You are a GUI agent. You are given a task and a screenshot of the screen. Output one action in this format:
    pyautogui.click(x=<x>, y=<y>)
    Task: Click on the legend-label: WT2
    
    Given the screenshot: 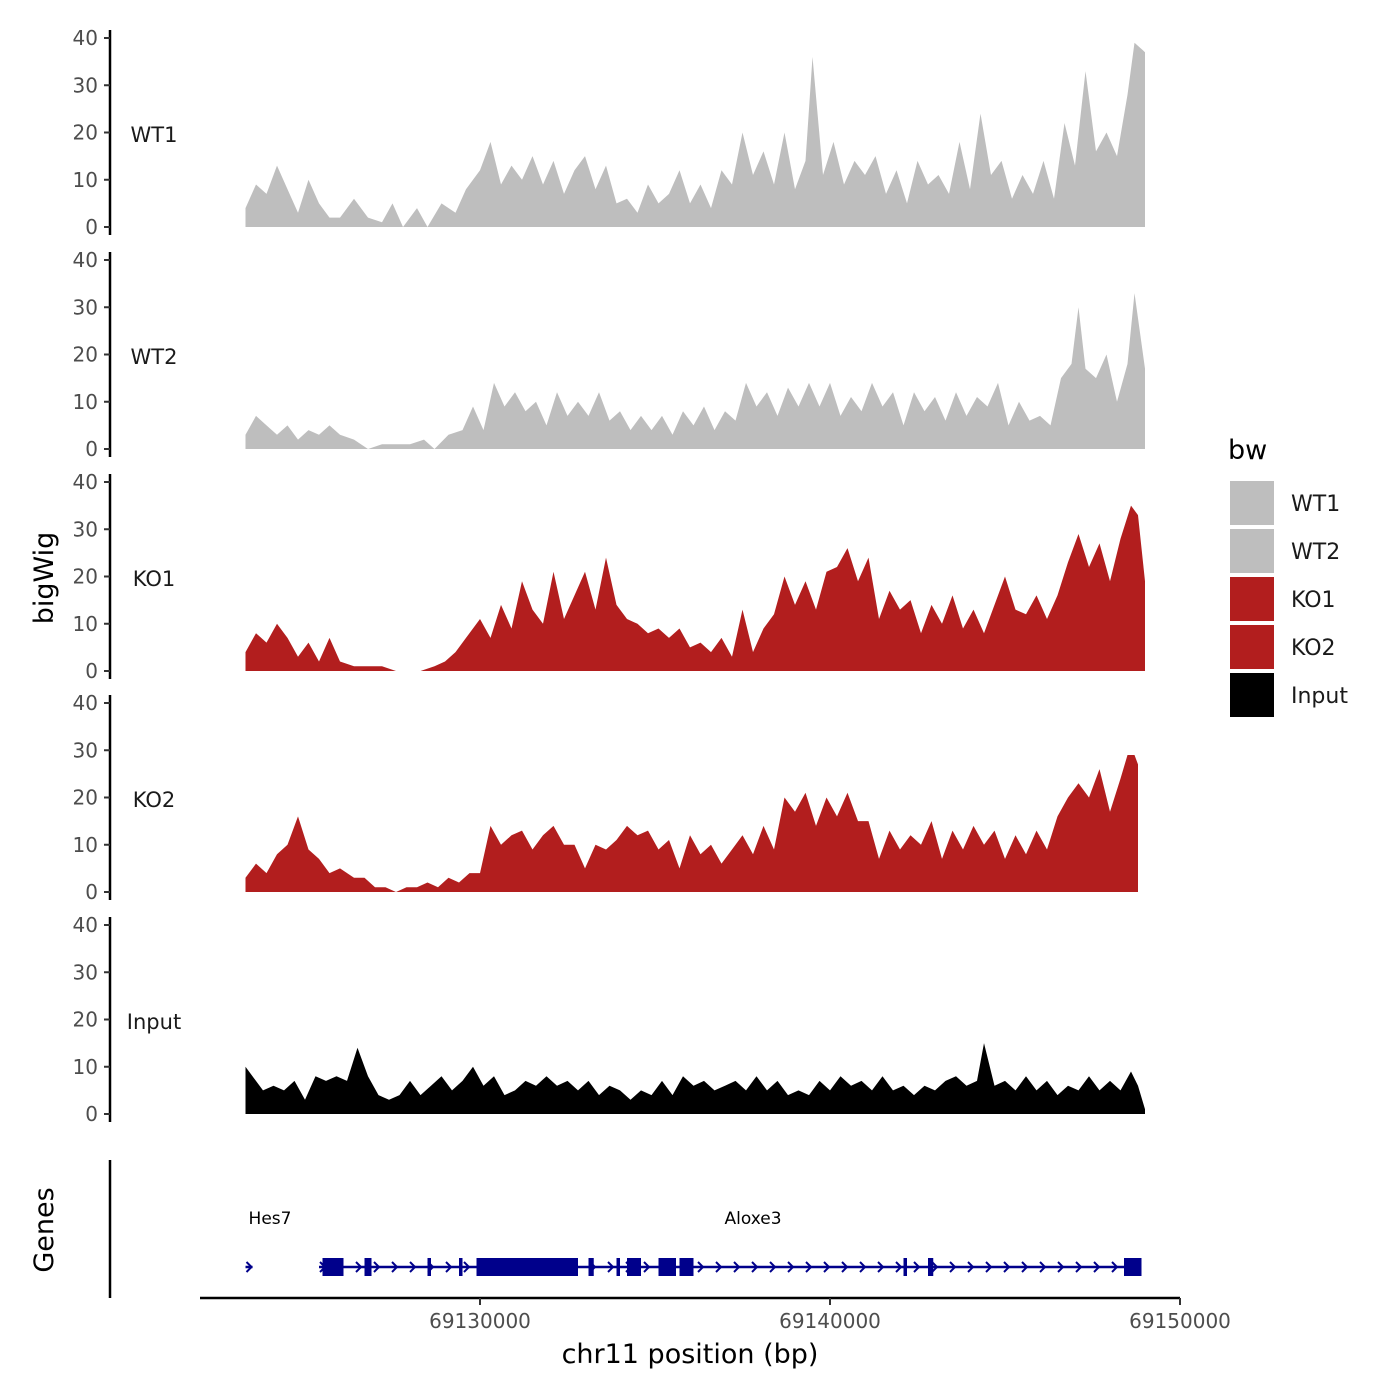 What is the action you would take?
    pyautogui.click(x=1315, y=552)
    